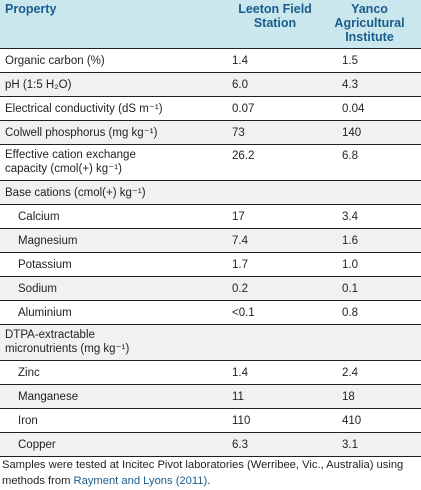  I want to click on table-row: Magnesium 7.4 1.6, so click(210, 240).